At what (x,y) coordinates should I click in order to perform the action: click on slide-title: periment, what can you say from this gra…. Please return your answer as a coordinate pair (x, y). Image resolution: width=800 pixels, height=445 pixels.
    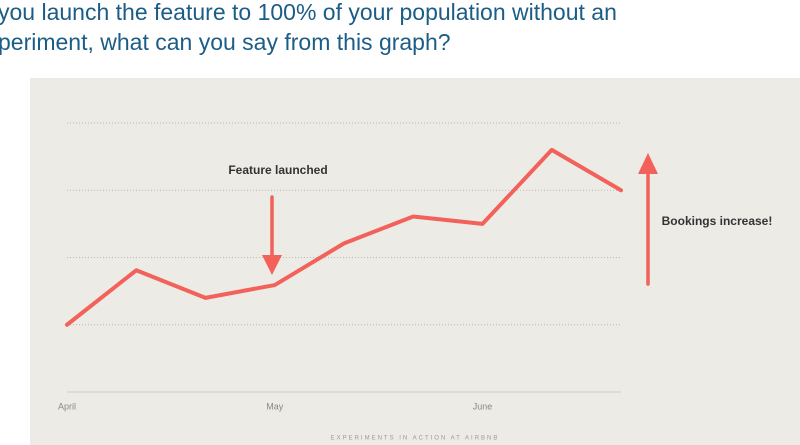
    Looking at the image, I should click on (225, 42).